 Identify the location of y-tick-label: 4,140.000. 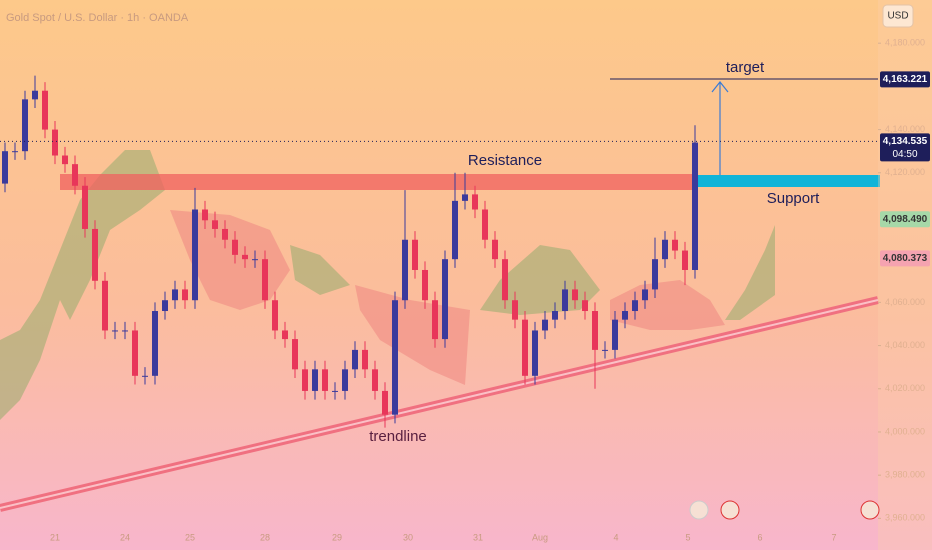
(905, 129).